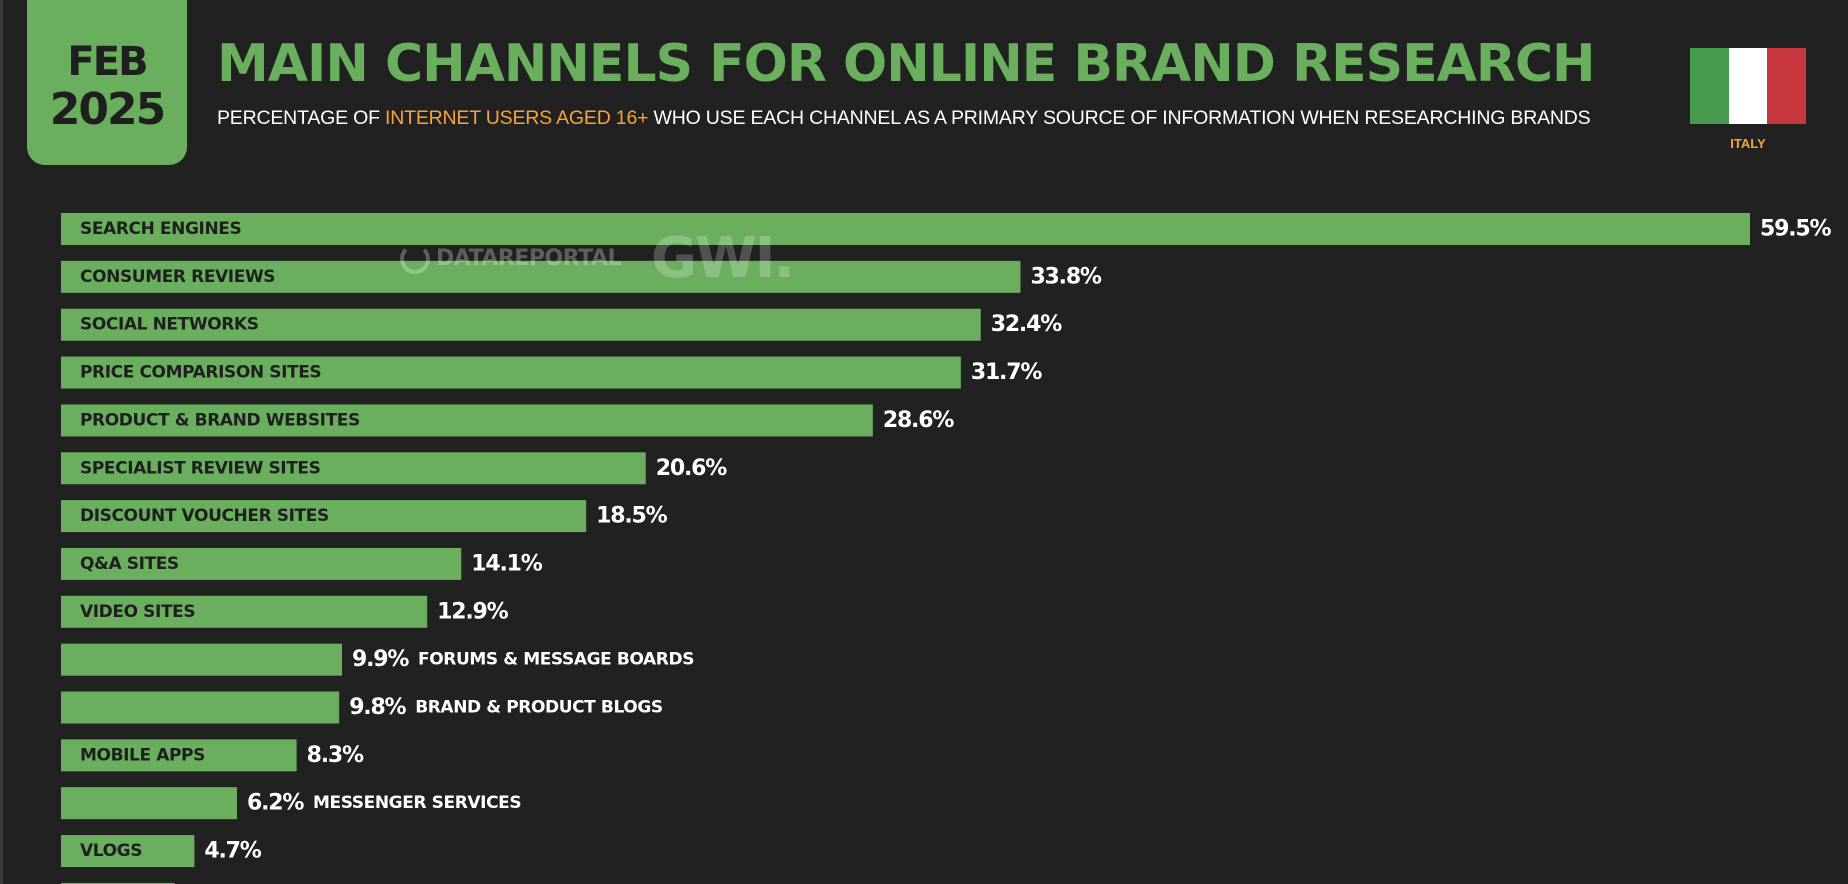  What do you see at coordinates (377, 707) in the screenshot?
I see `bar-value-label-10: 9.8%` at bounding box center [377, 707].